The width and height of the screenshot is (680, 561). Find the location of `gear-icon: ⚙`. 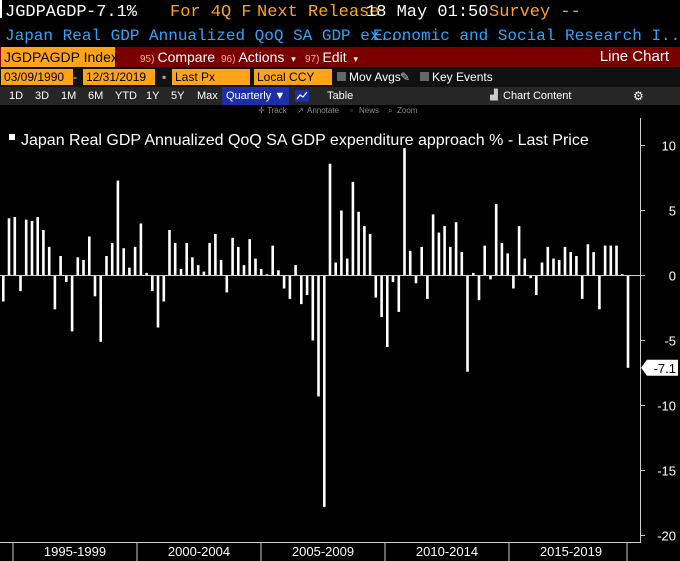

gear-icon: ⚙ is located at coordinates (638, 96).